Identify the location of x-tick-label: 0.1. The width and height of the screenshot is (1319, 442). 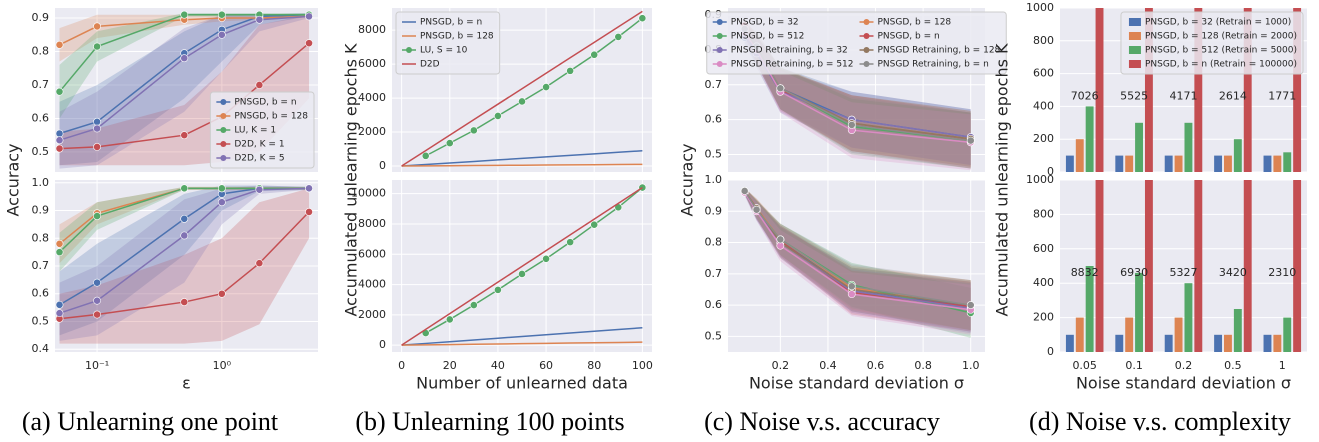
(1134, 365).